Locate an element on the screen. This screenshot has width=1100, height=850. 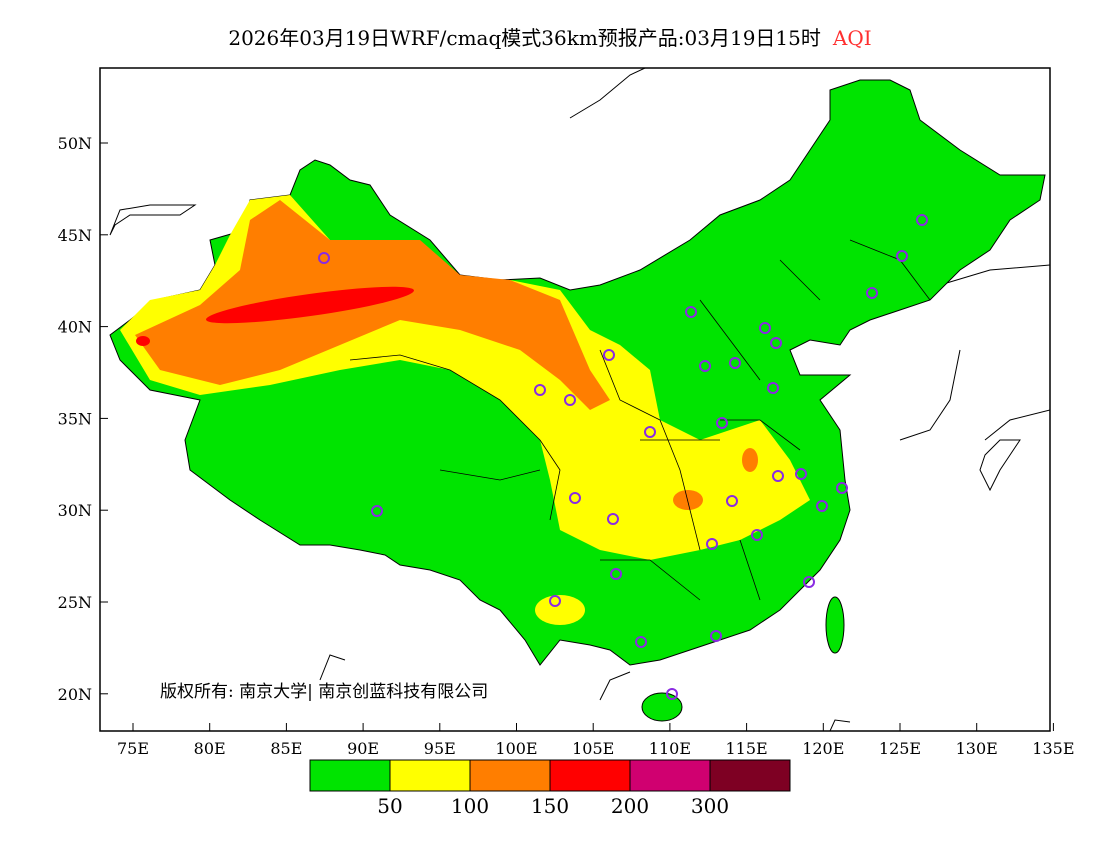
lat-tick-label: 40N is located at coordinates (75, 327).